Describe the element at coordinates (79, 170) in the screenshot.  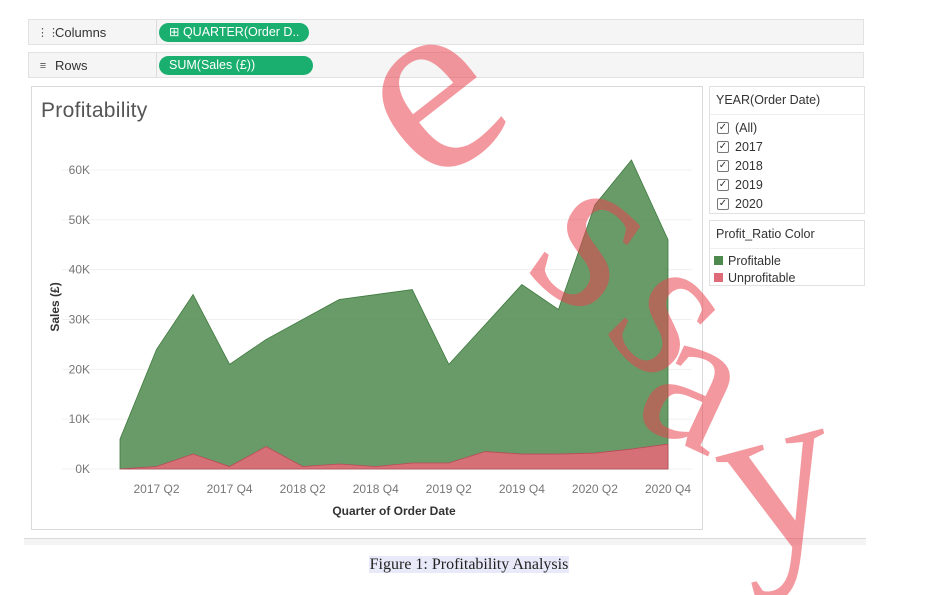
I see `y-tick-label: 60K` at that location.